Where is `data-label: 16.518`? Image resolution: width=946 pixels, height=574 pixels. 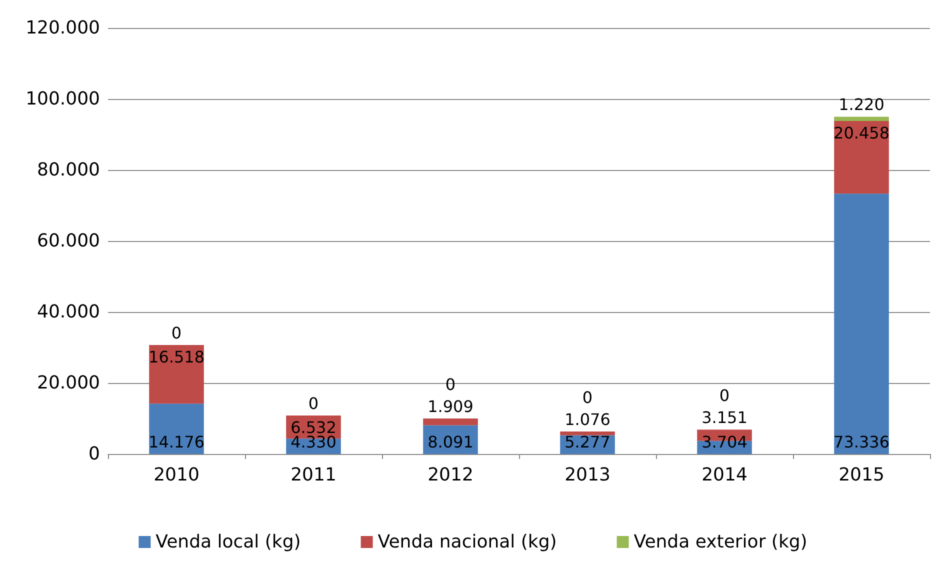 data-label: 16.518 is located at coordinates (176, 357).